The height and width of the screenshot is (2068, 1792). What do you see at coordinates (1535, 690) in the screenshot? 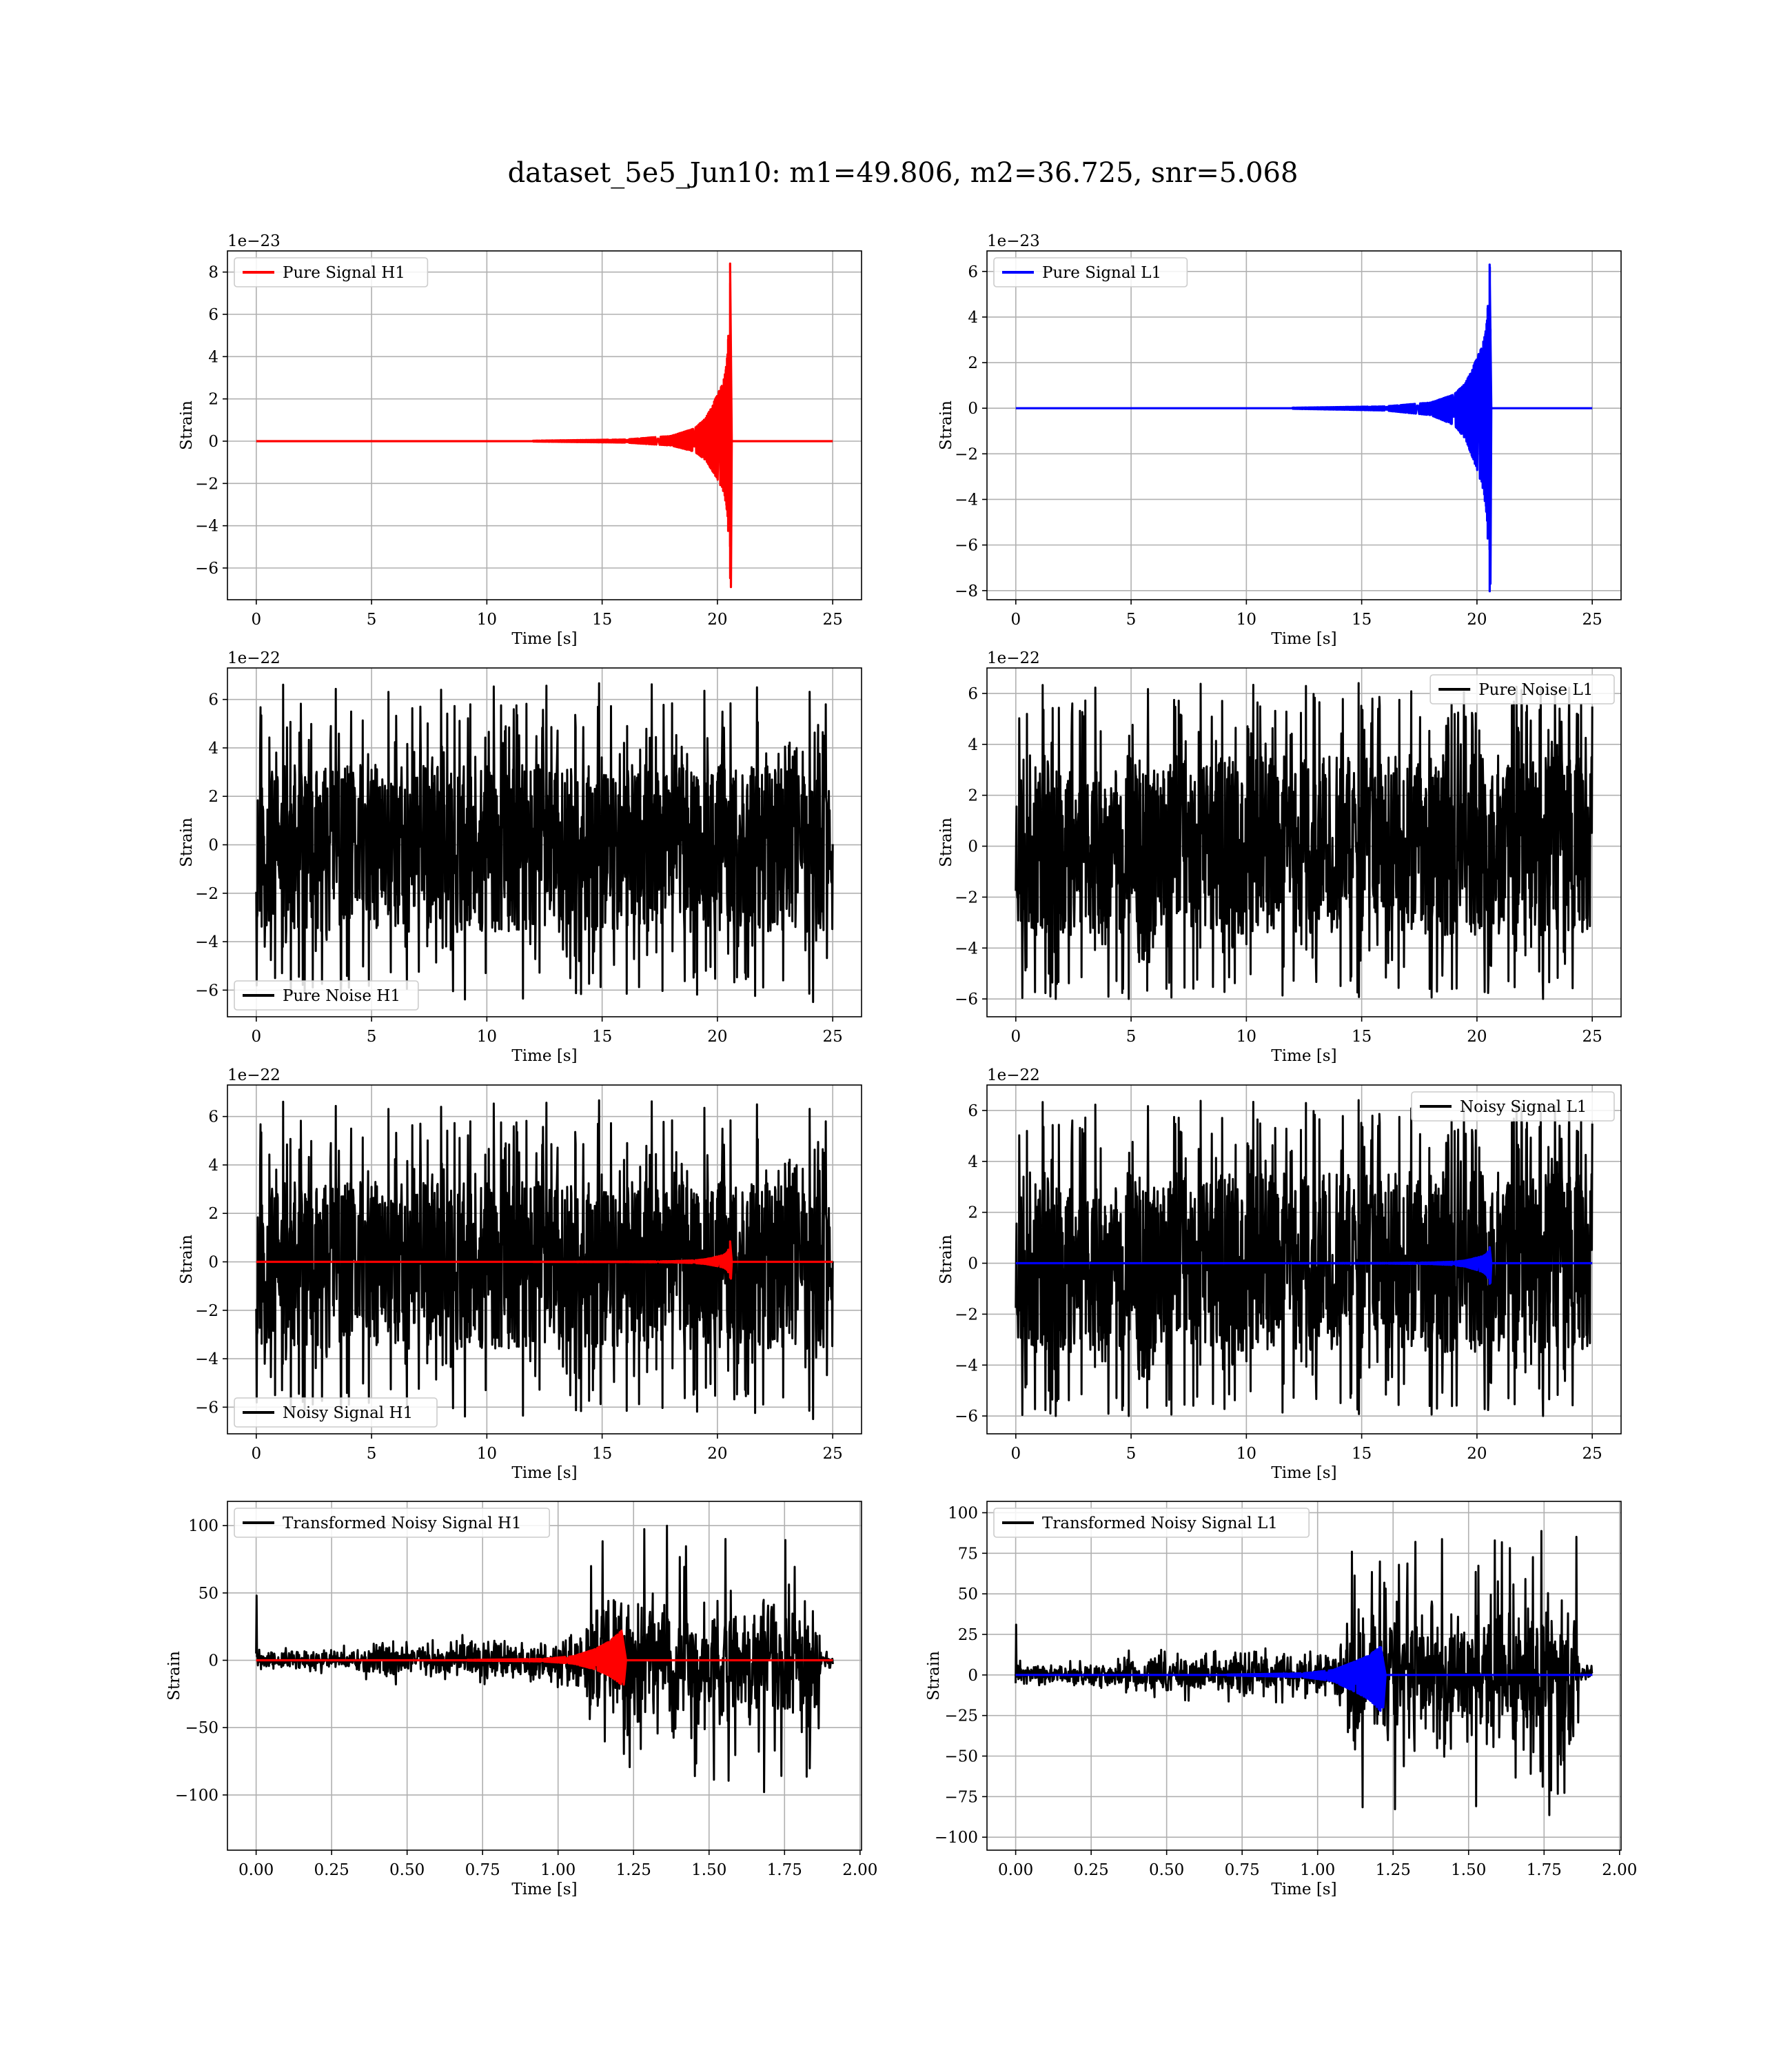
I see `legend-label: Pure Noise L1` at bounding box center [1535, 690].